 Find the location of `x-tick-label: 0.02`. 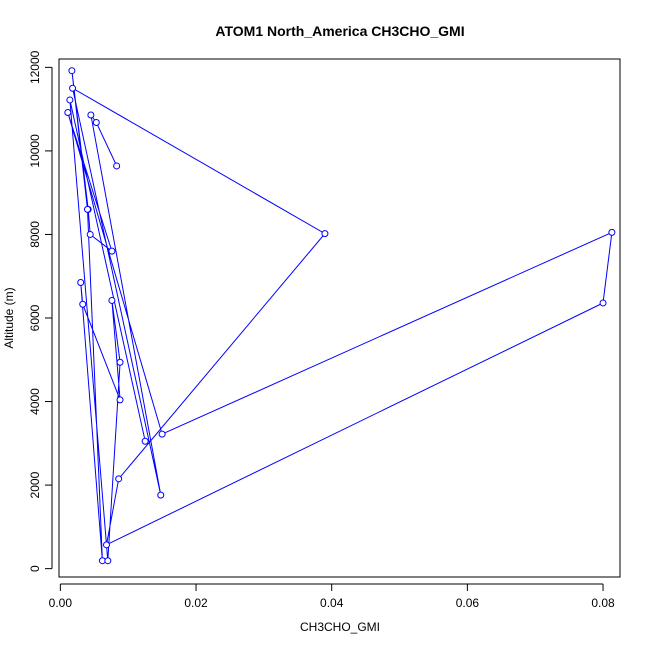

x-tick-label: 0.02 is located at coordinates (196, 603).